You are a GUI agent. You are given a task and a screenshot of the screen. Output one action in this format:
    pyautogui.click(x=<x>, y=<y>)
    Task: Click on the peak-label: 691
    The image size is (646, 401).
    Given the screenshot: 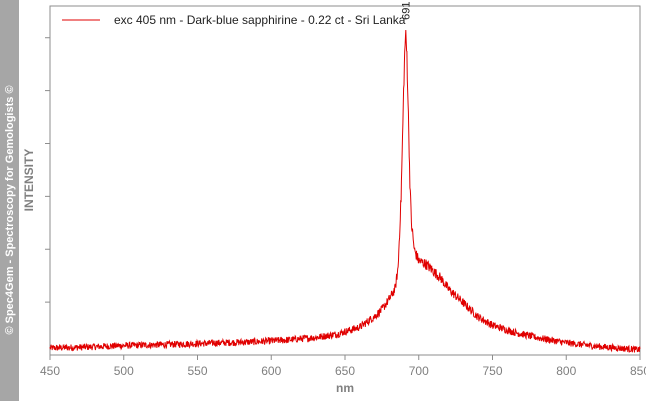 What is the action you would take?
    pyautogui.click(x=406, y=11)
    